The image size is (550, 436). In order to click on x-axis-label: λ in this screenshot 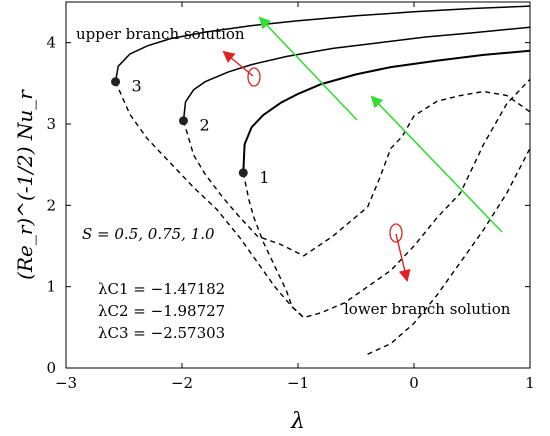, I will do `click(297, 421)`.